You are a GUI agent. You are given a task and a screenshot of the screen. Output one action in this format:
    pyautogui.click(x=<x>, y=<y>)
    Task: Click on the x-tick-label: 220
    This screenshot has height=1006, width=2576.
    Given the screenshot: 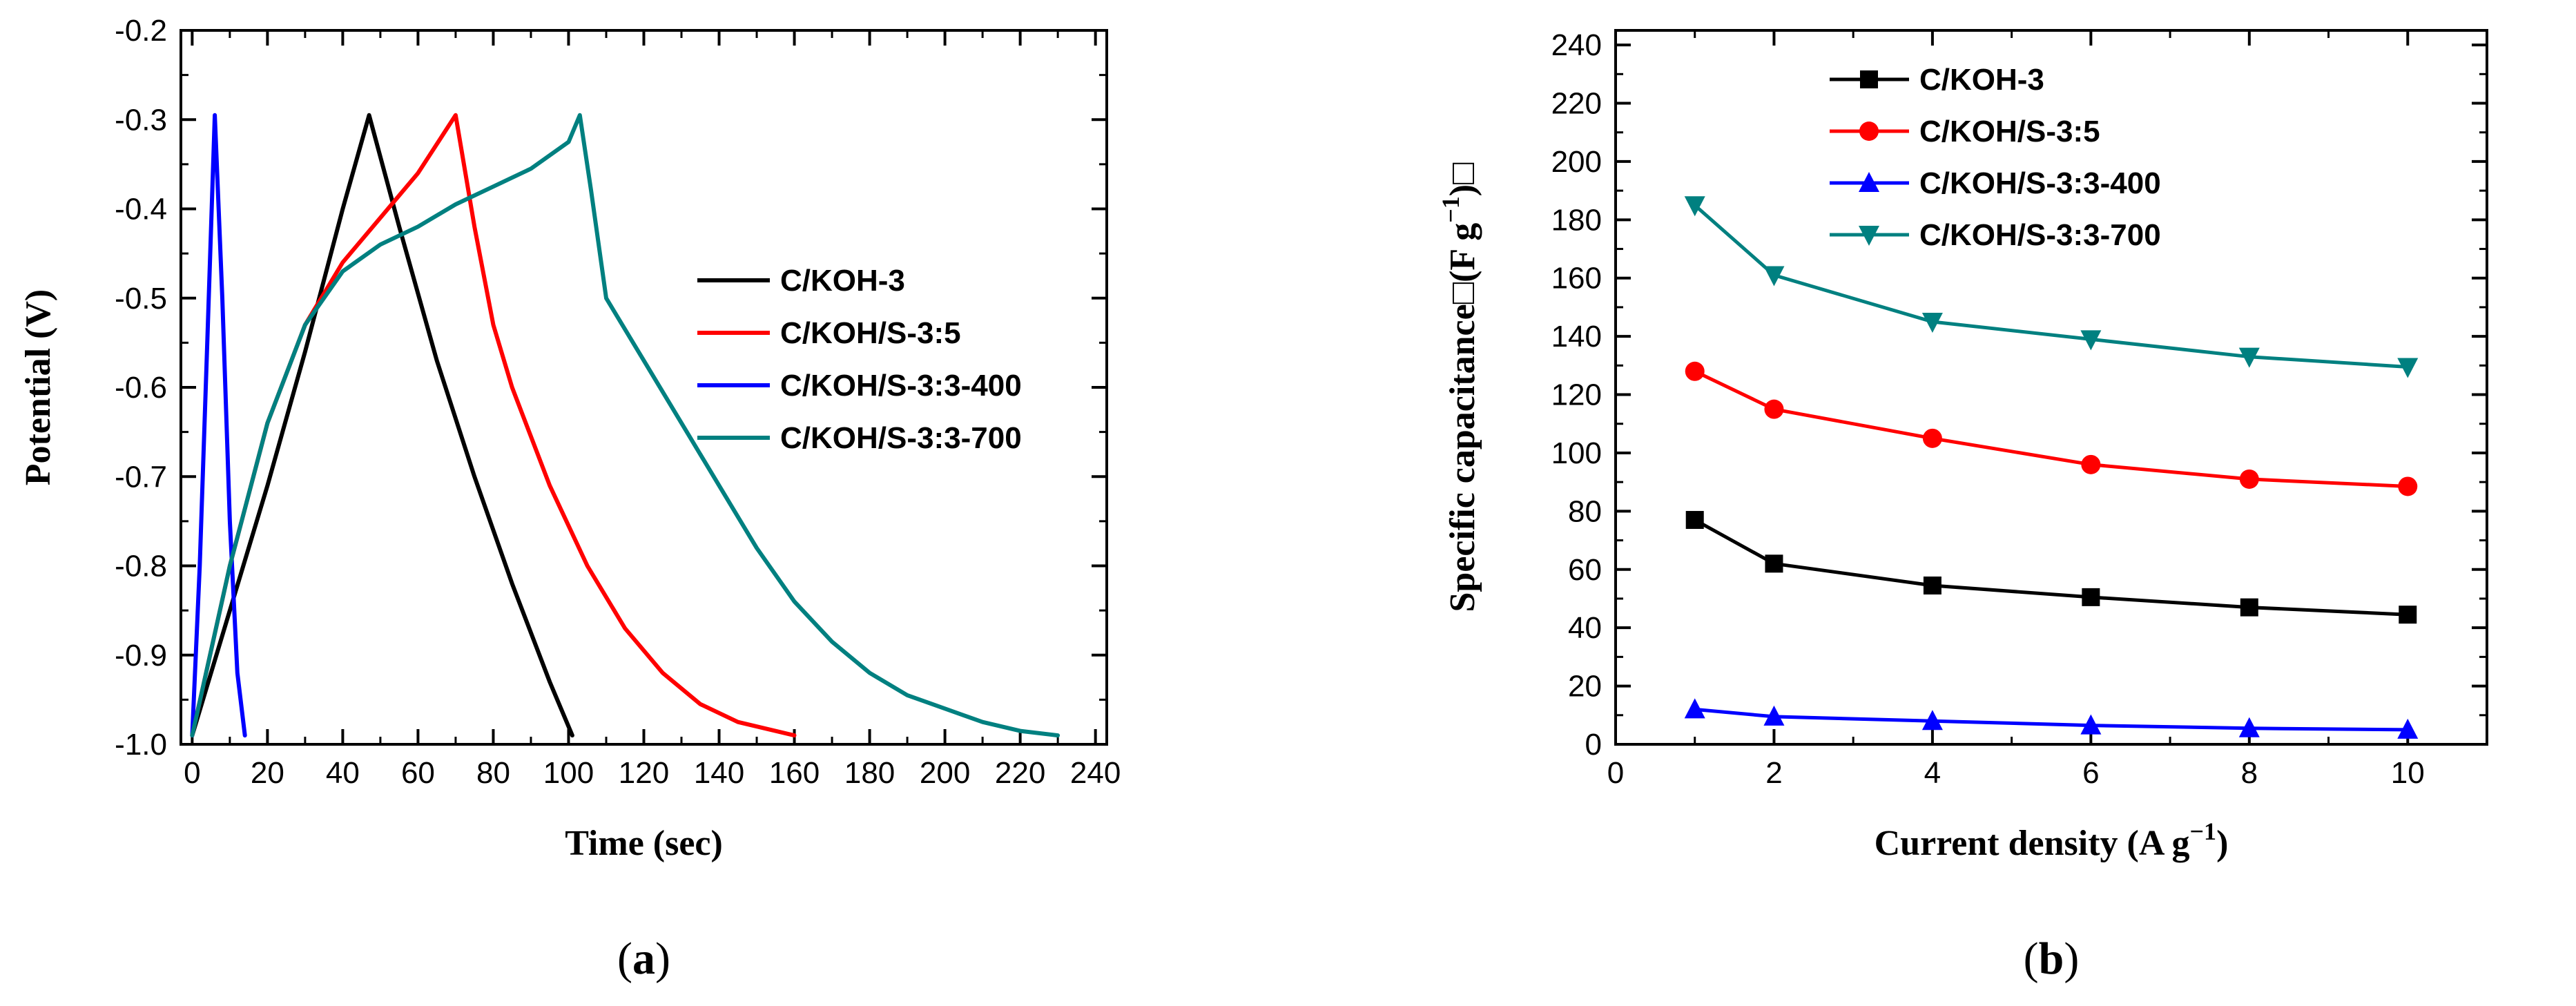 What is the action you would take?
    pyautogui.click(x=1020, y=773)
    